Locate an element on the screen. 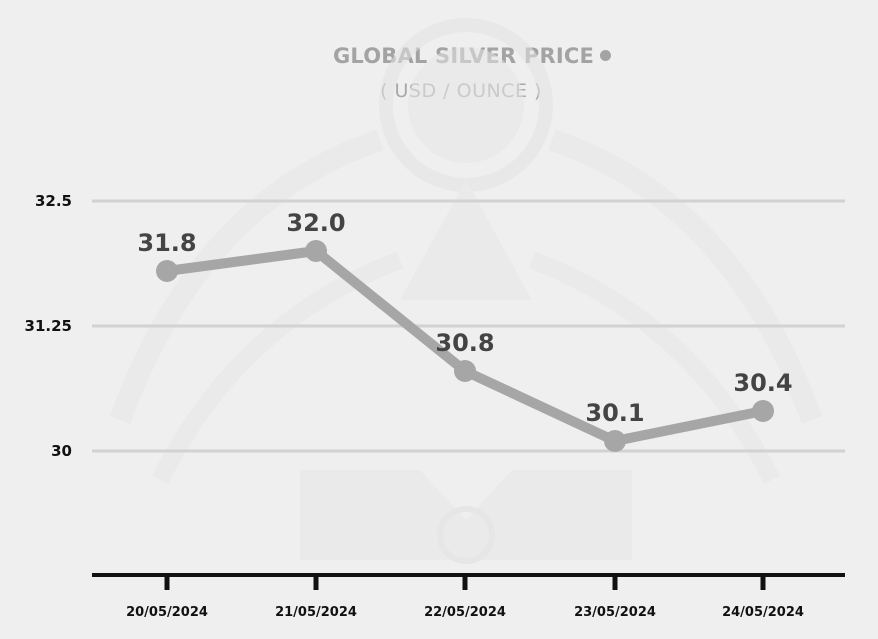 Image resolution: width=878 pixels, height=639 pixels. data-label: 32.0 is located at coordinates (315, 223).